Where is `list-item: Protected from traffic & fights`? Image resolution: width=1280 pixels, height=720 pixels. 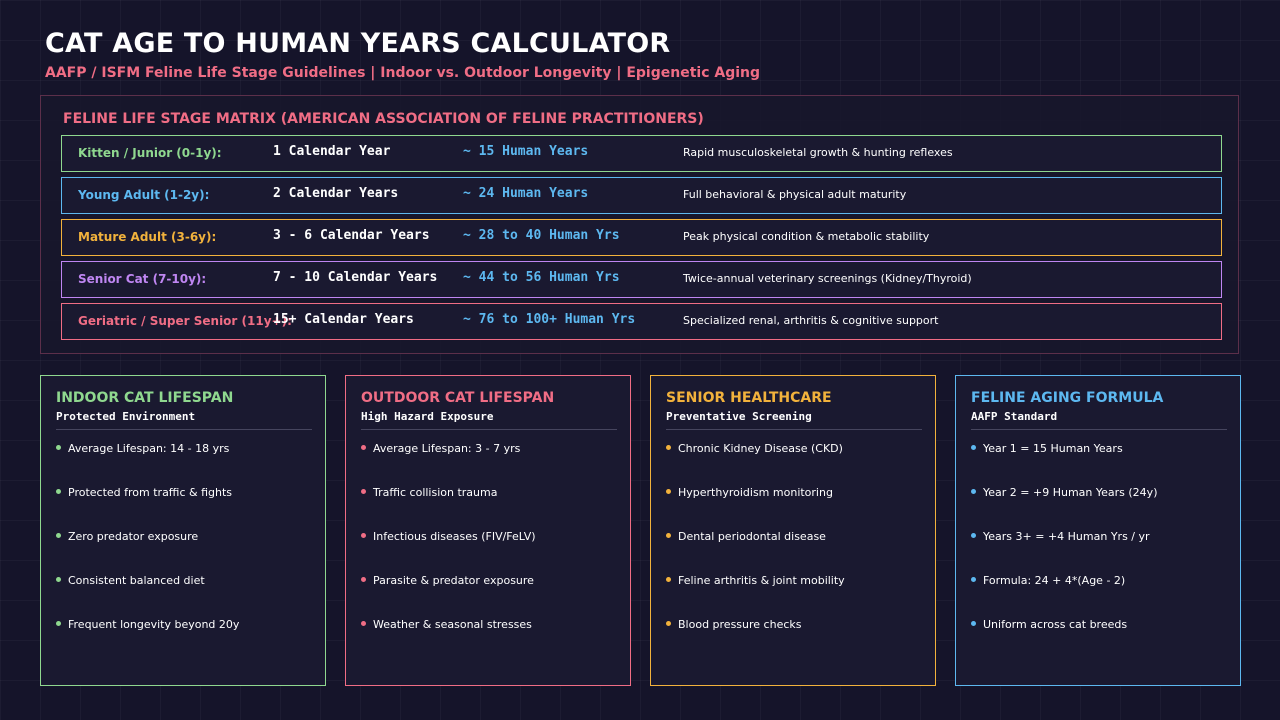 list-item: Protected from traffic & fights is located at coordinates (144, 492).